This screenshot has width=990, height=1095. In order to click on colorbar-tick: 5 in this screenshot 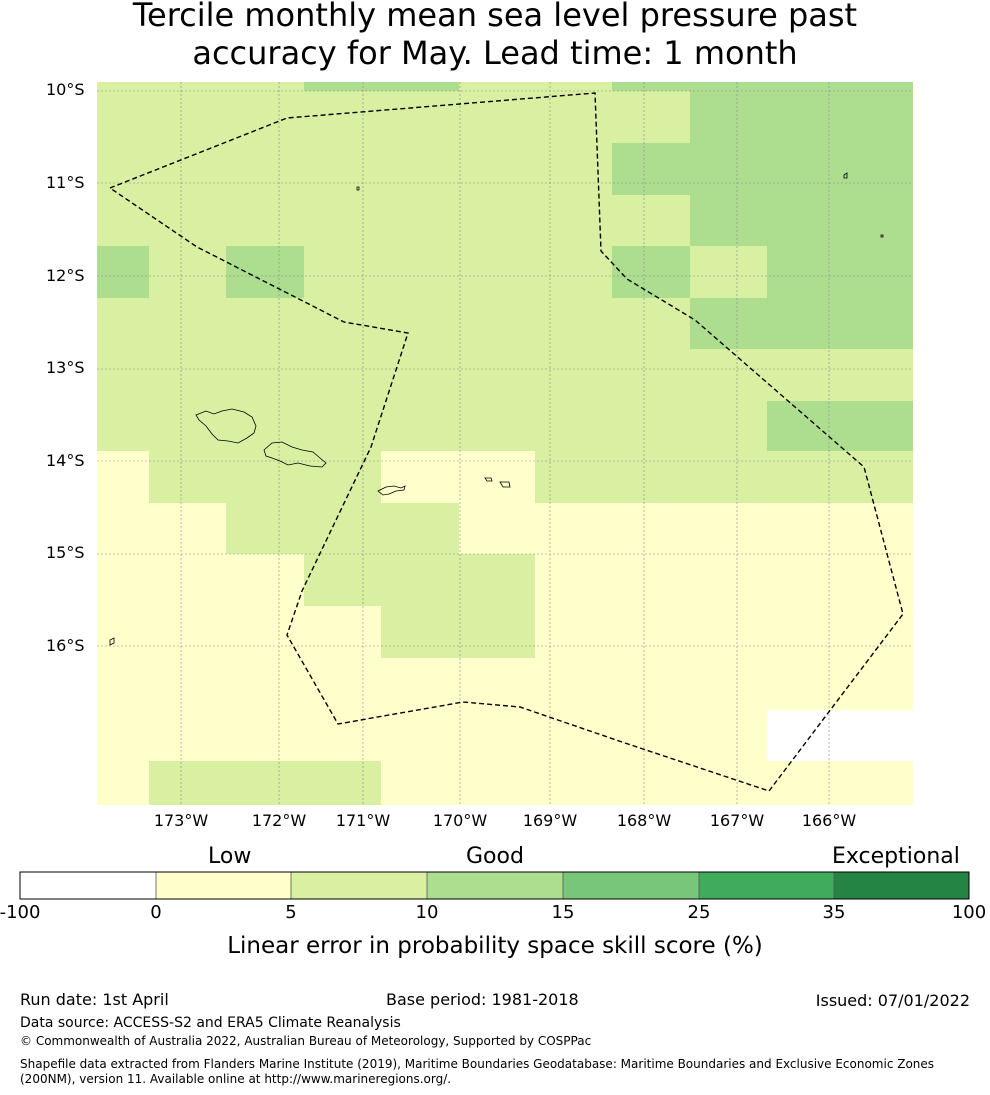, I will do `click(291, 912)`.